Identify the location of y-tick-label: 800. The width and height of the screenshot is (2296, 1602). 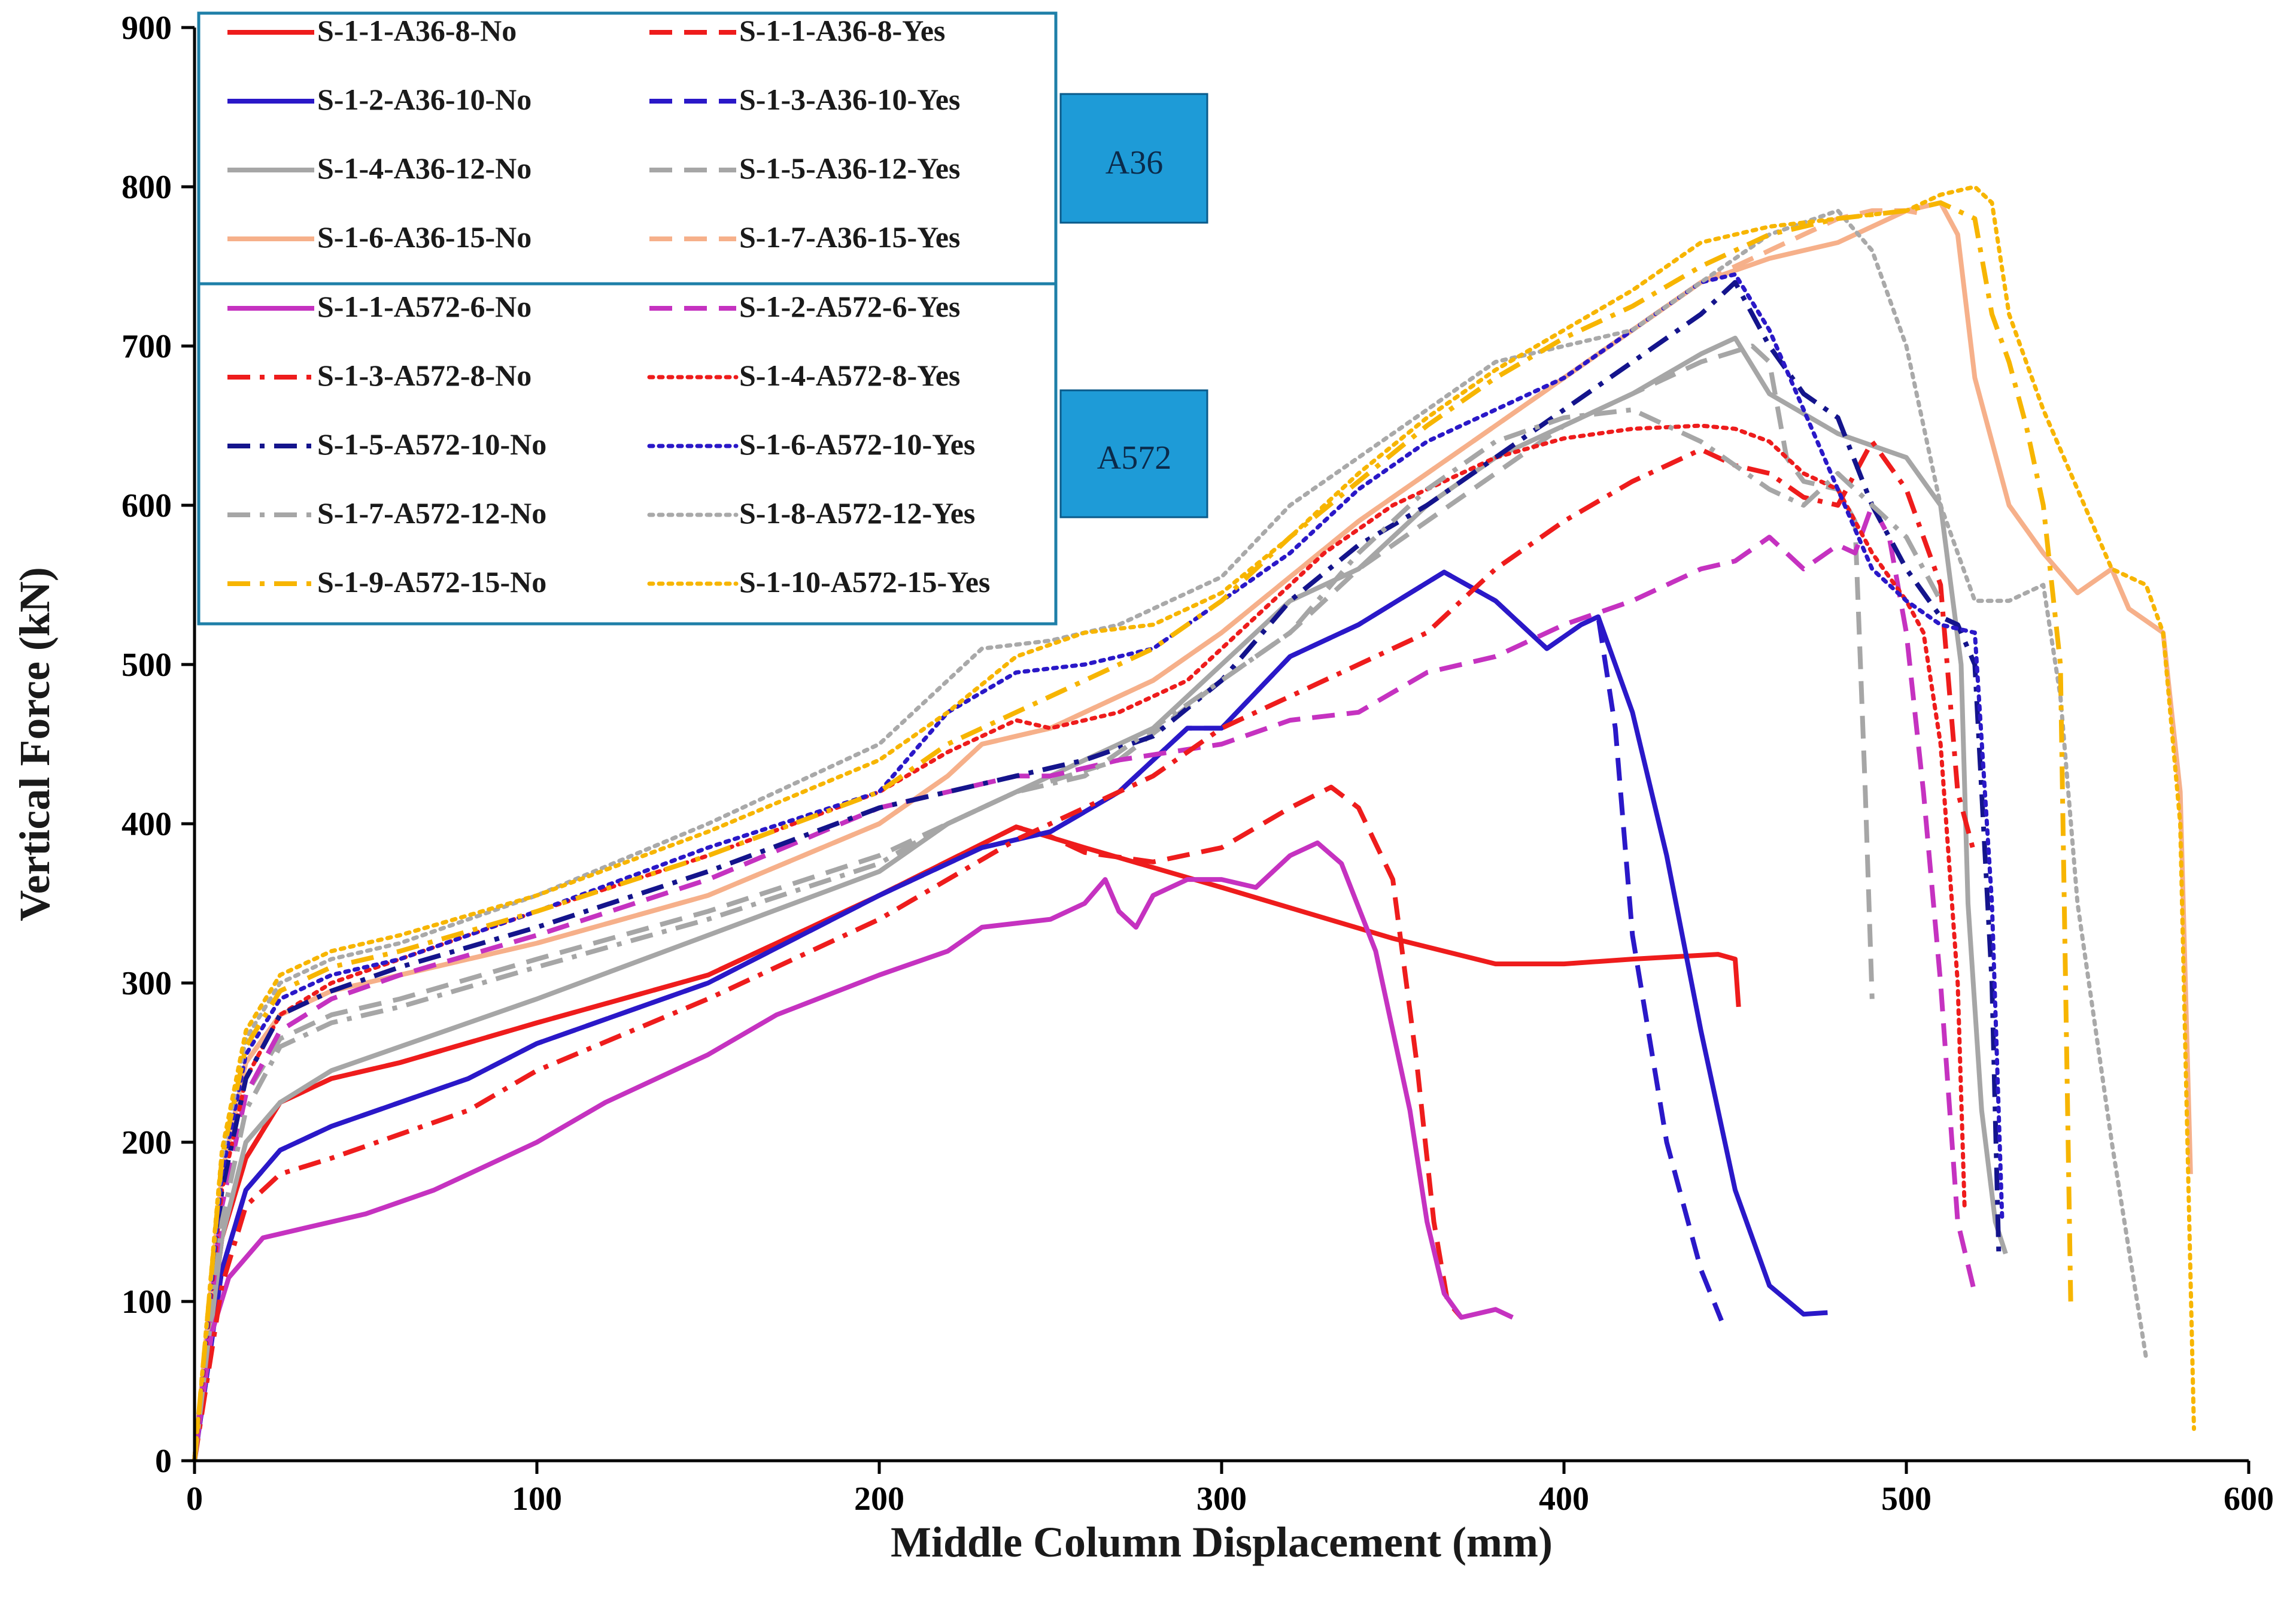
(147, 187).